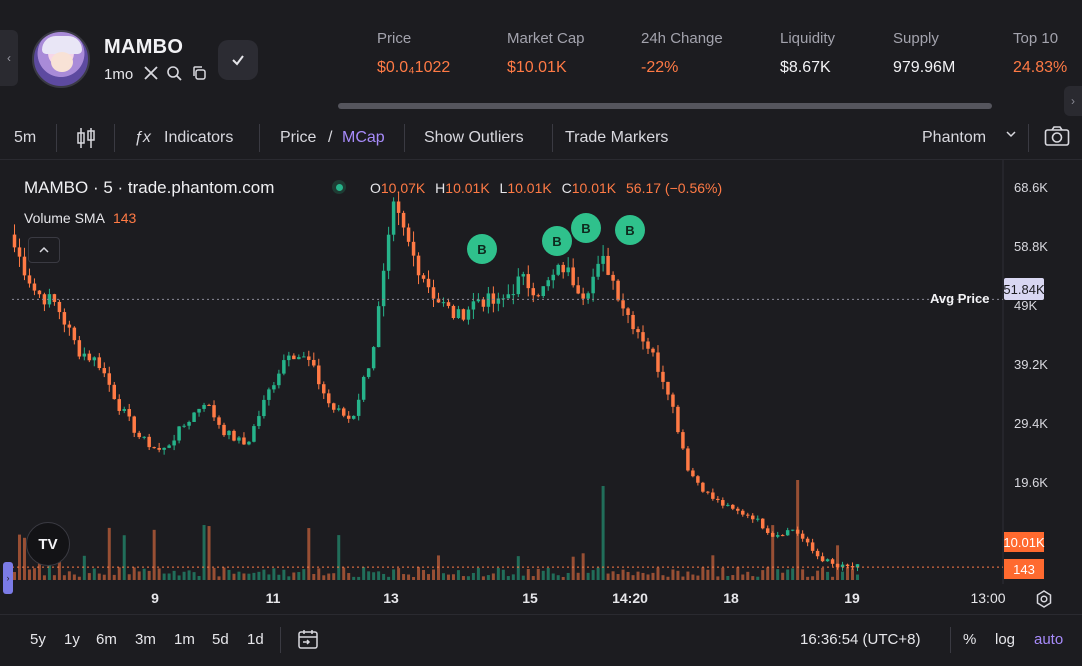 This screenshot has height=666, width=1082. What do you see at coordinates (363, 137) in the screenshot?
I see `mcap-toggle: MCap` at bounding box center [363, 137].